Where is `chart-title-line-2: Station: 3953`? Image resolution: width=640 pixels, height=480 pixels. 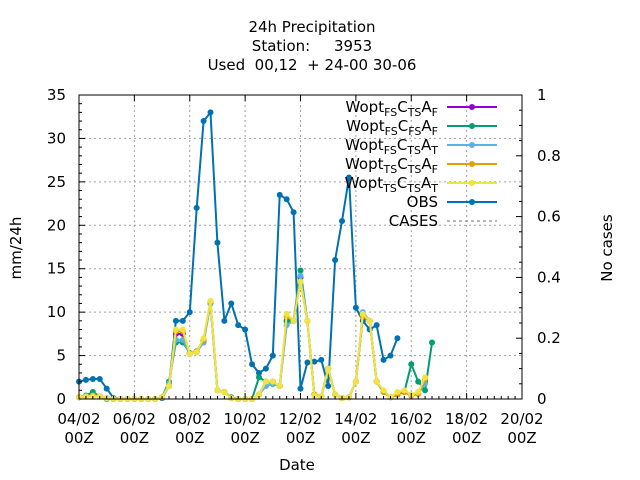 chart-title-line-2: Station: 3953 is located at coordinates (312, 46).